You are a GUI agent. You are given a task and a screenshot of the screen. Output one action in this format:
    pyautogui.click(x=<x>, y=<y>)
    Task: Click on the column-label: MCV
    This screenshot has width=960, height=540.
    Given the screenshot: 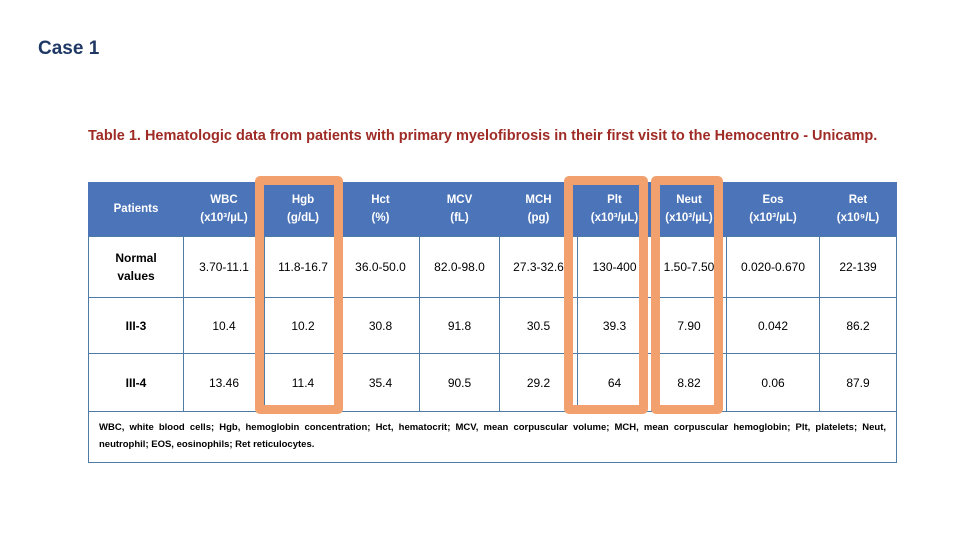 What is the action you would take?
    pyautogui.click(x=459, y=199)
    